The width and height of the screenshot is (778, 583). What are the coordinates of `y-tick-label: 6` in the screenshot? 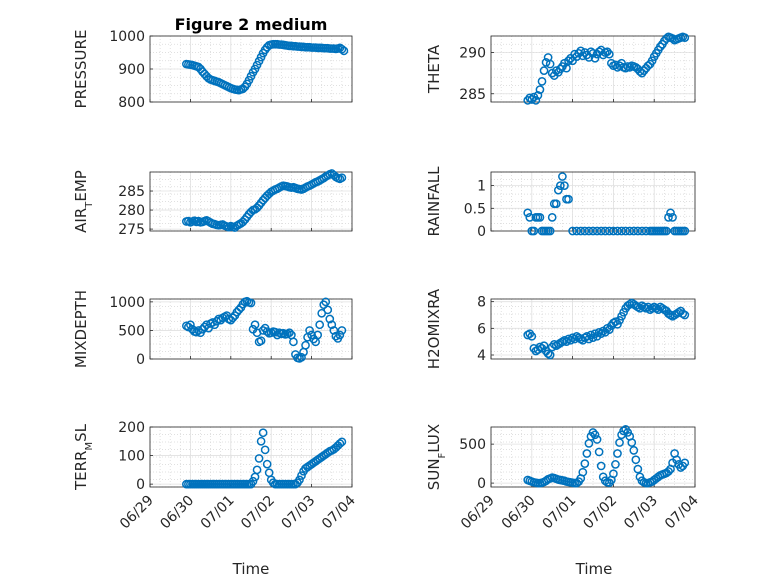 It's located at (481, 329).